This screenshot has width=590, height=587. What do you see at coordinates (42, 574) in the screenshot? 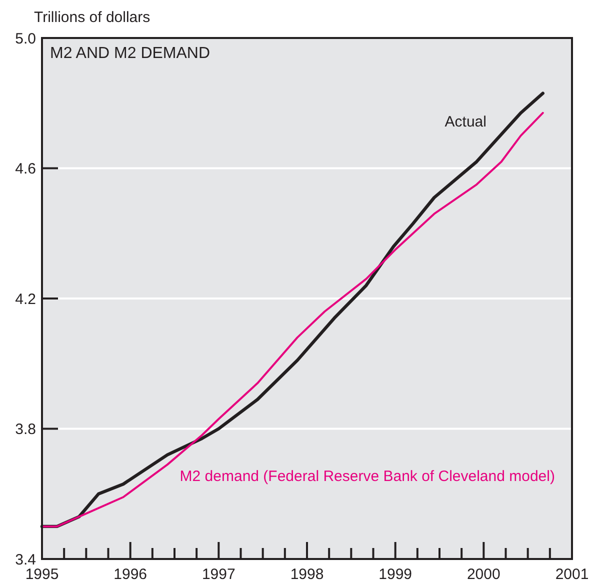
I see `x-tick-label: 1995` at bounding box center [42, 574].